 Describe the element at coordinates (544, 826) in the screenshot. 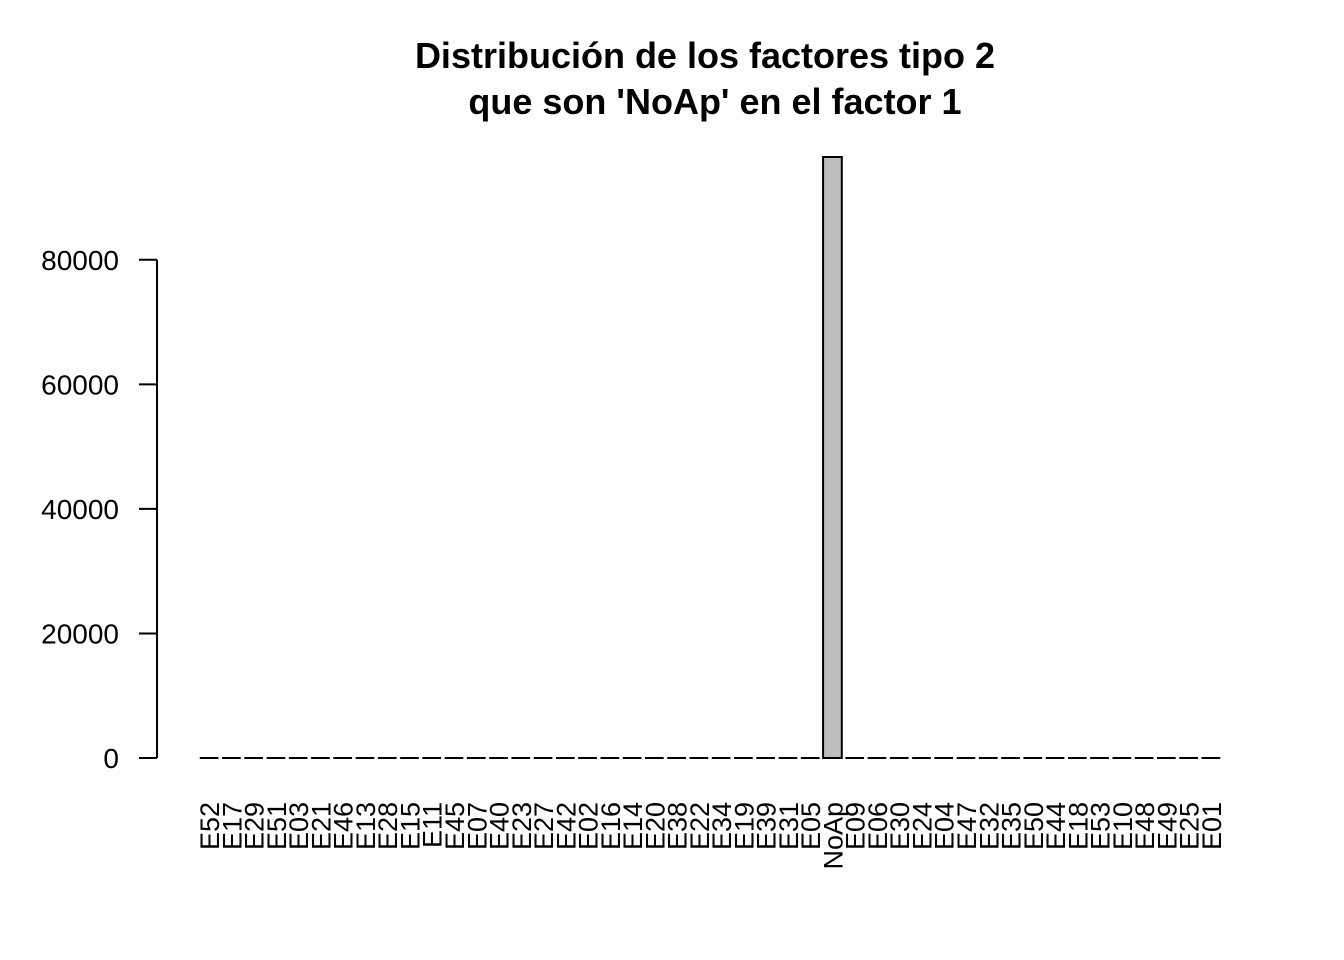

I see `x-tick-label: E27` at that location.